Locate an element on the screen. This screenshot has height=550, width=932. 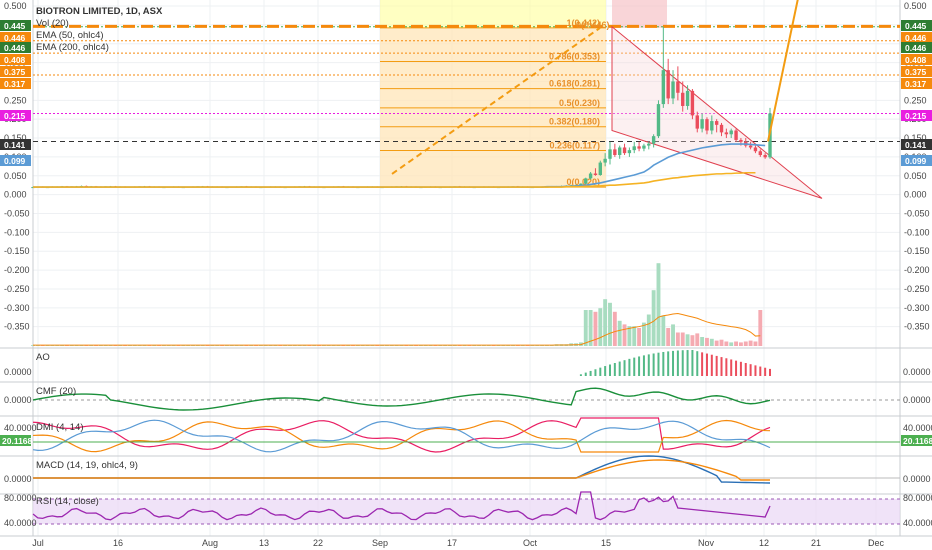
fibonacci-zone-highlight is located at coordinates (493, 14).